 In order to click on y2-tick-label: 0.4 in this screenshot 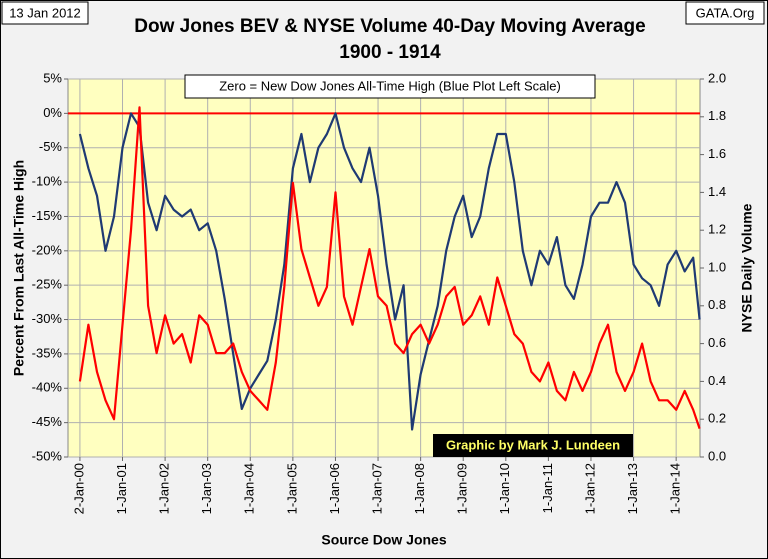, I will do `click(717, 380)`.